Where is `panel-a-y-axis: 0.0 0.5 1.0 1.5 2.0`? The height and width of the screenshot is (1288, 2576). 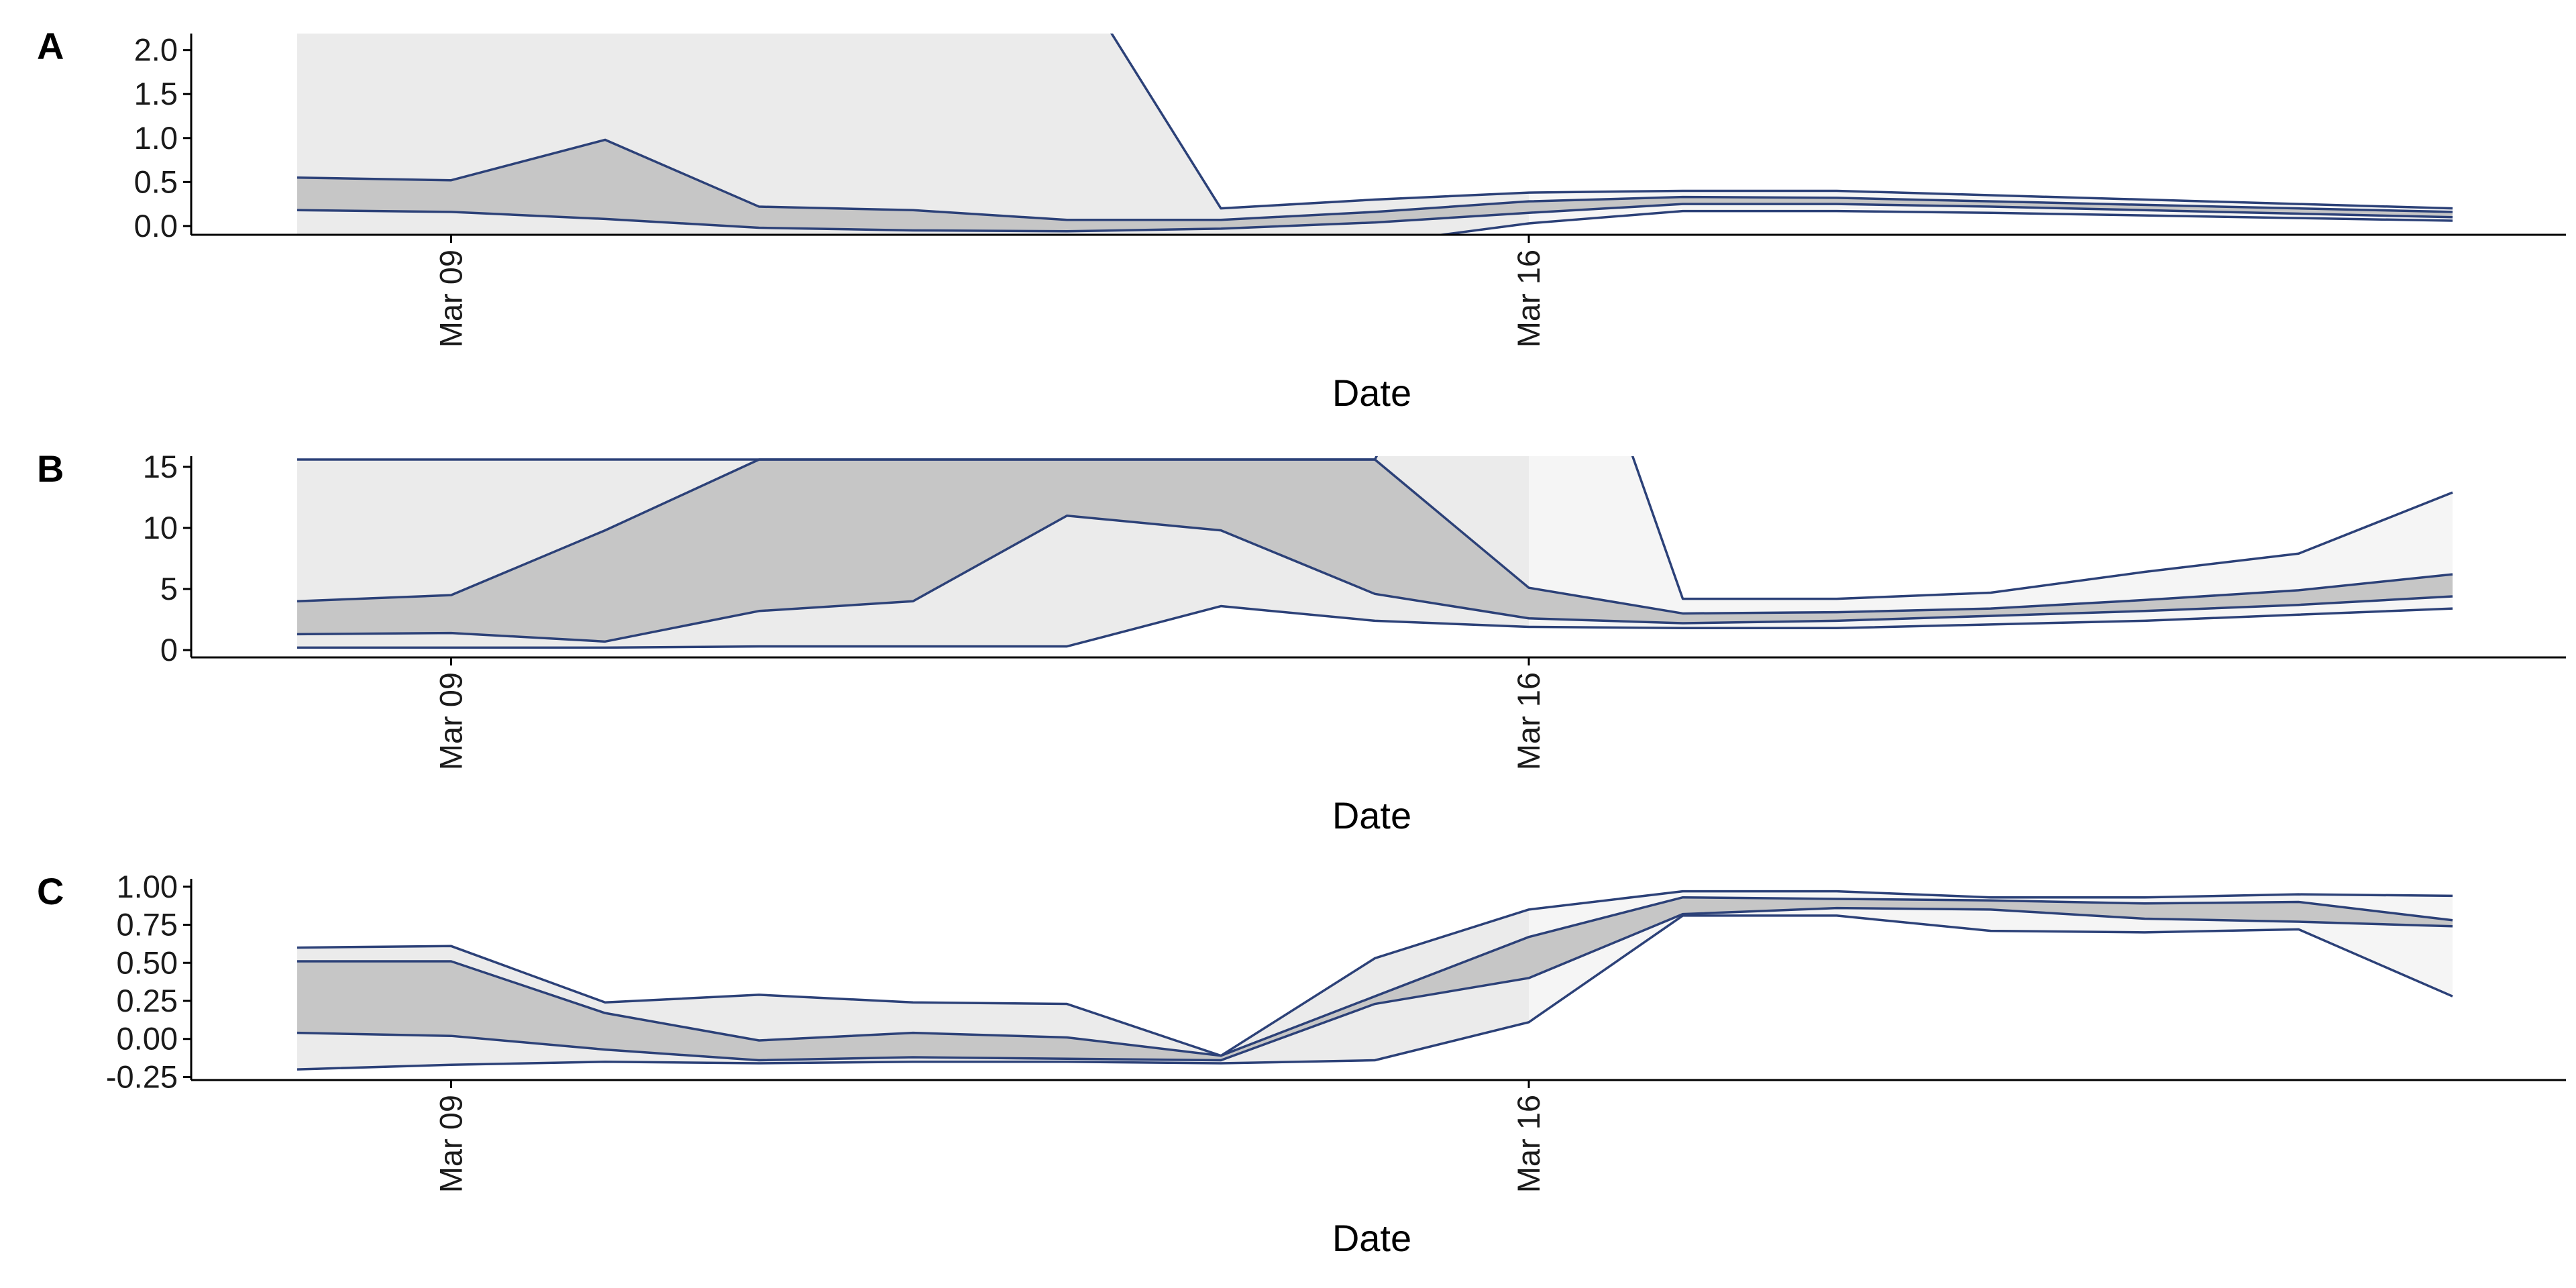 panel-a-y-axis: 0.0 0.5 1.0 1.5 2.0 is located at coordinates (163, 138).